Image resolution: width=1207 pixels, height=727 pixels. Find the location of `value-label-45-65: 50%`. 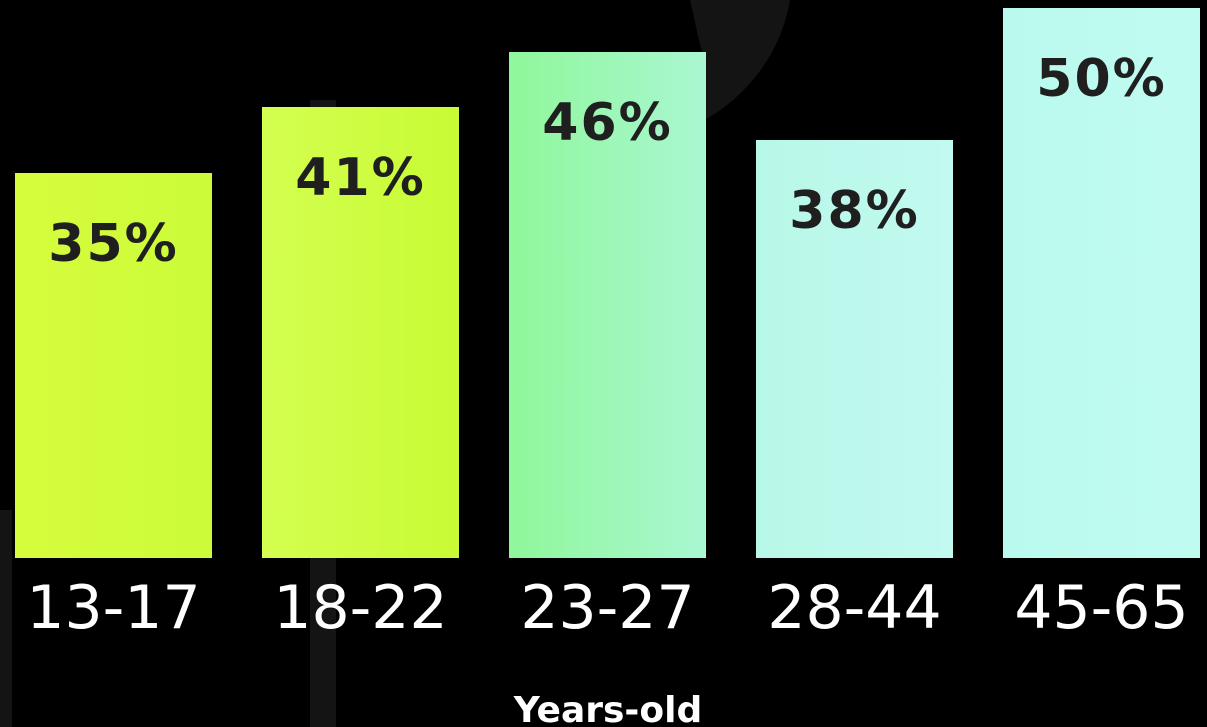

value-label-45-65: 50% is located at coordinates (1101, 79).